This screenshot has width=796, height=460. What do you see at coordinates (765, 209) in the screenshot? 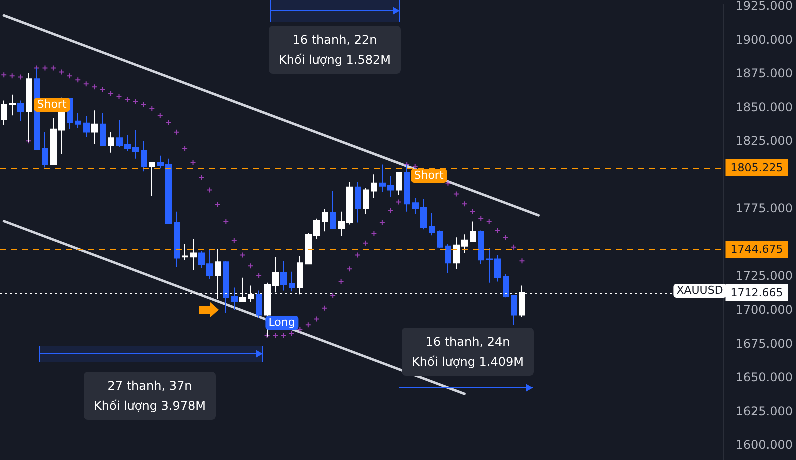
I see `y-tick-label: 1775.000` at bounding box center [765, 209].